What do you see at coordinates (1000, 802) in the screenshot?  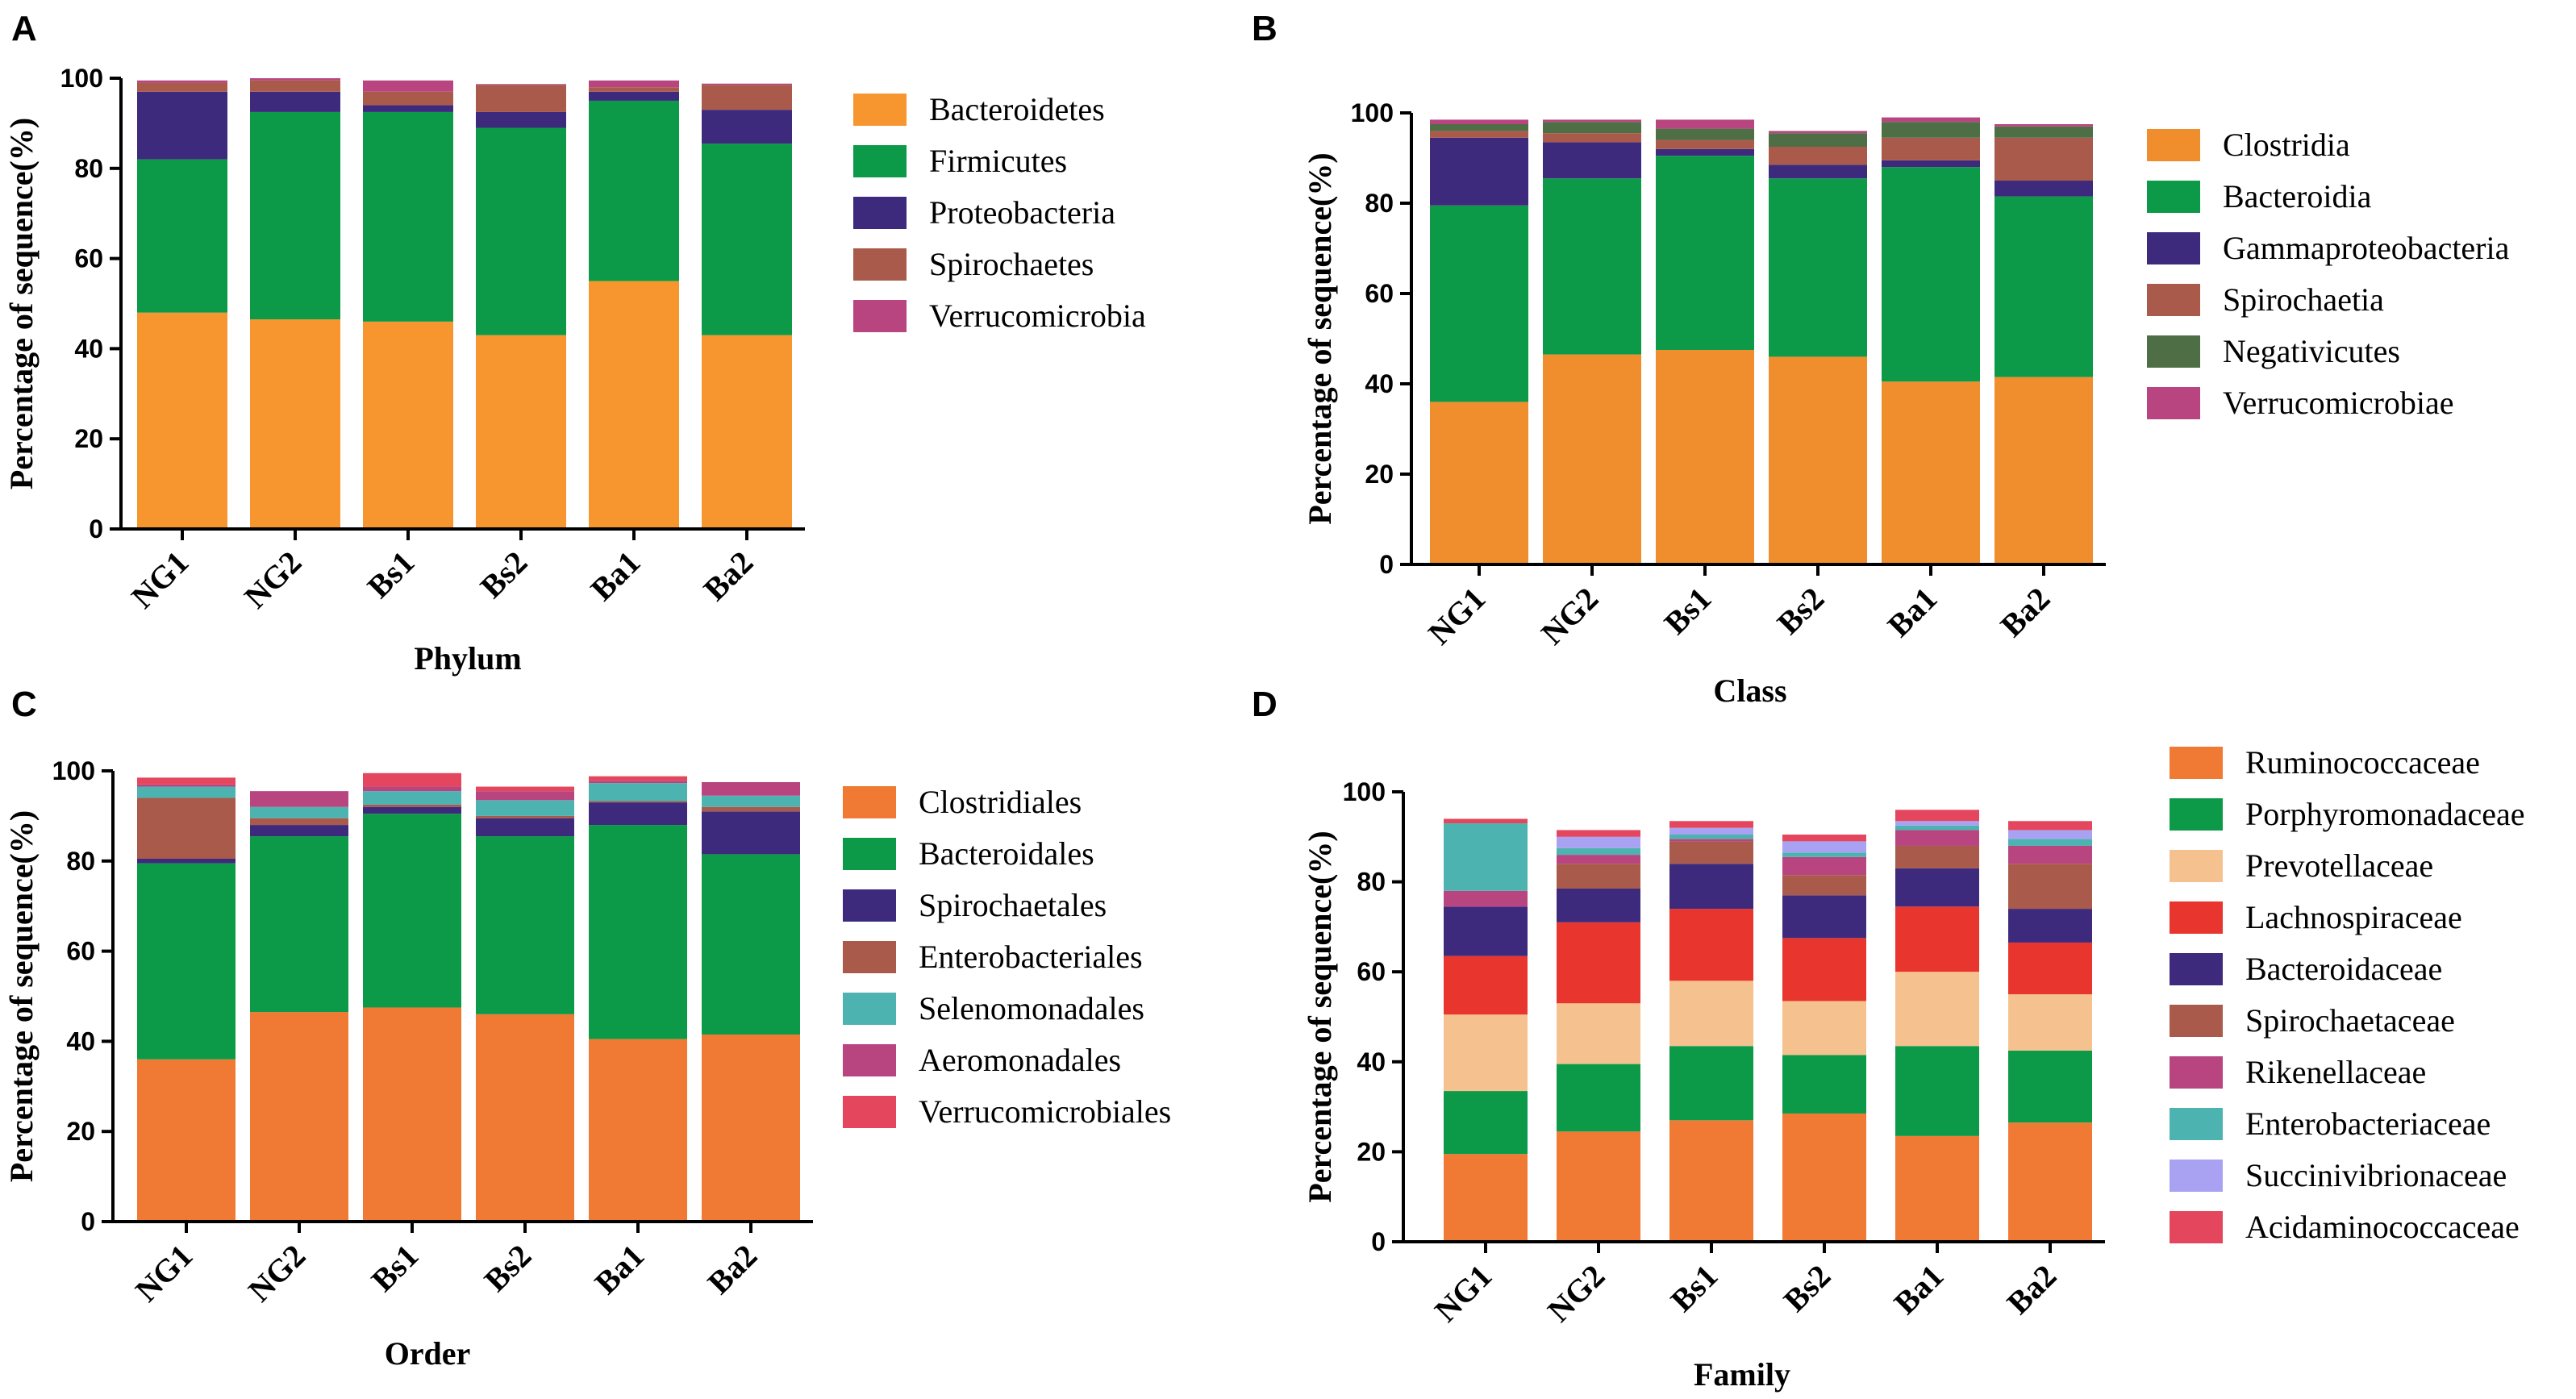 I see `legend-label: Clostridiales` at bounding box center [1000, 802].